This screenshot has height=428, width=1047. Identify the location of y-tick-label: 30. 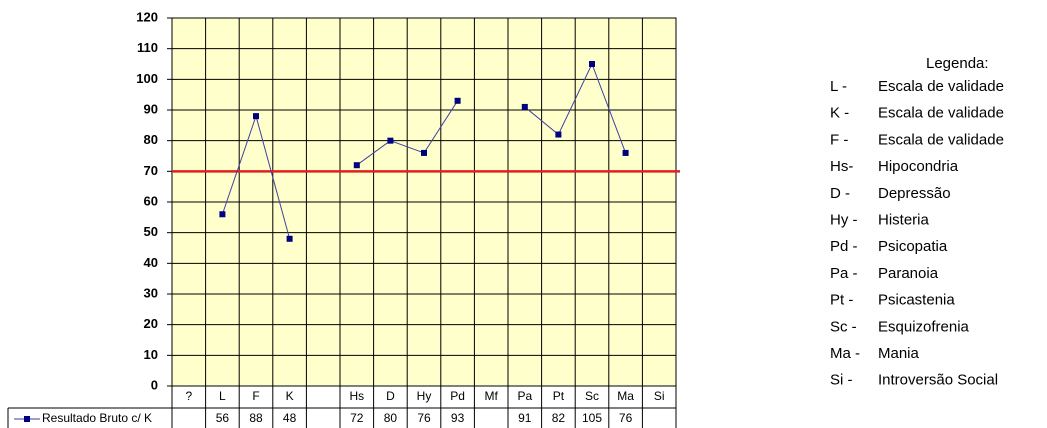
(151, 292).